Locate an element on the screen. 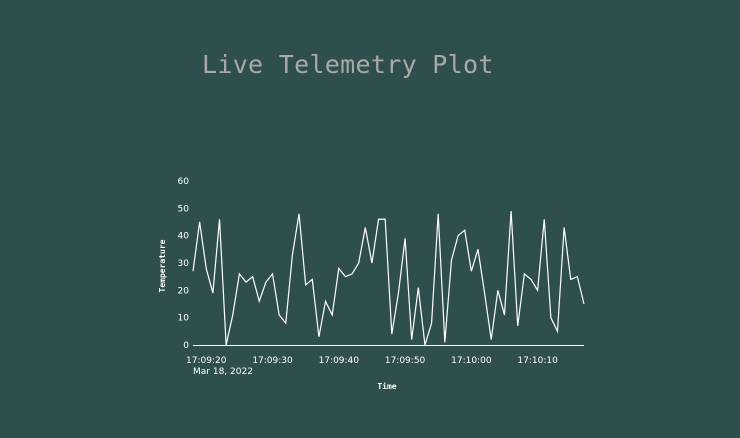 The width and height of the screenshot is (740, 438). x-axis-title: Time is located at coordinates (386, 386).